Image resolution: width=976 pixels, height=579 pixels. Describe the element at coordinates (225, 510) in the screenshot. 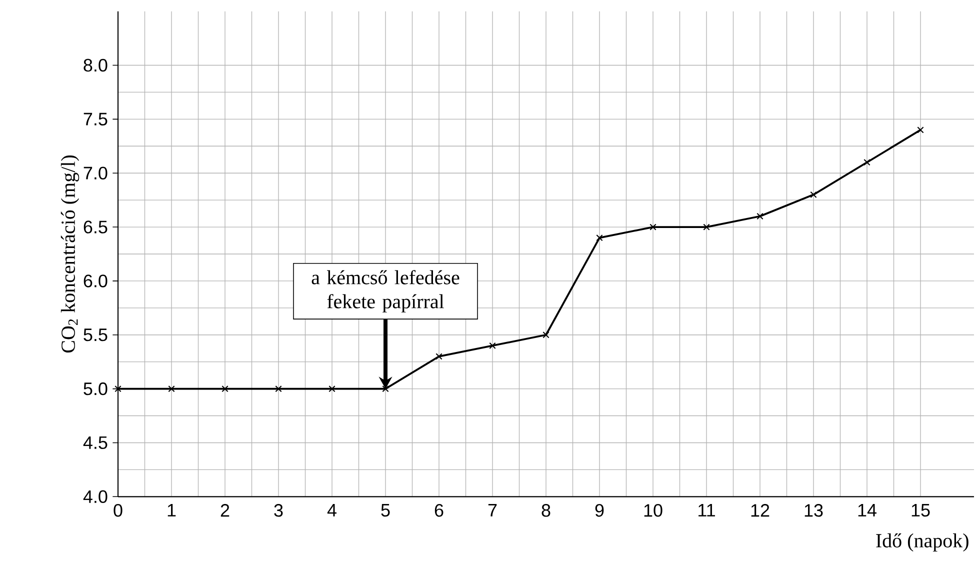

I see `x-tick-label: 2` at that location.